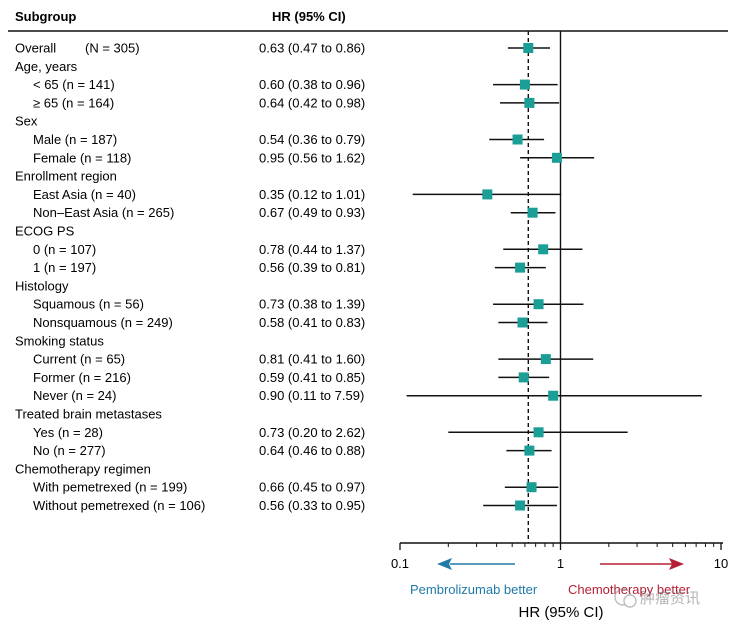 This screenshot has width=736, height=627. Describe the element at coordinates (474, 589) in the screenshot. I see `pembrolizumab-better-label: Pembrolizumab better` at that location.